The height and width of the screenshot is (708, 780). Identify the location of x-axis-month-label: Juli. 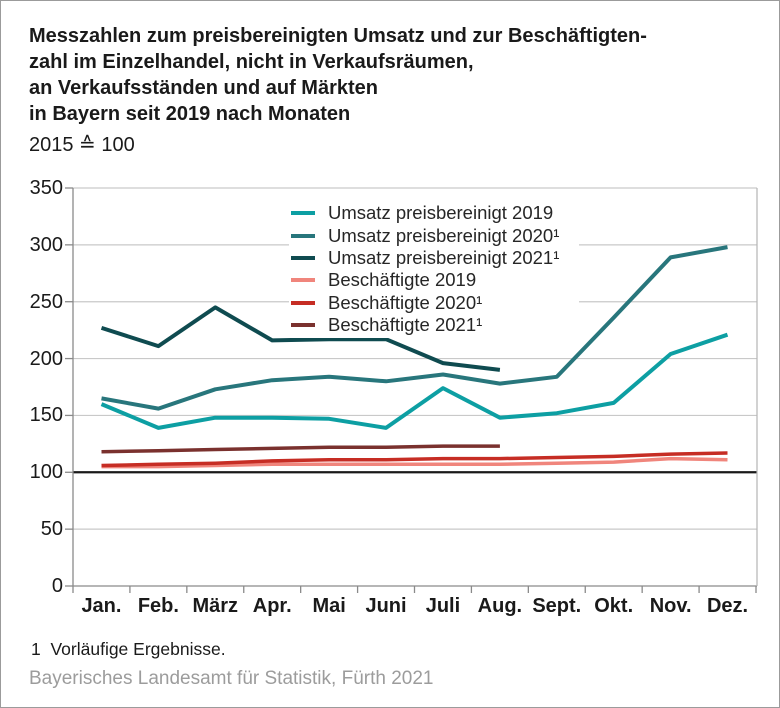
(443, 606).